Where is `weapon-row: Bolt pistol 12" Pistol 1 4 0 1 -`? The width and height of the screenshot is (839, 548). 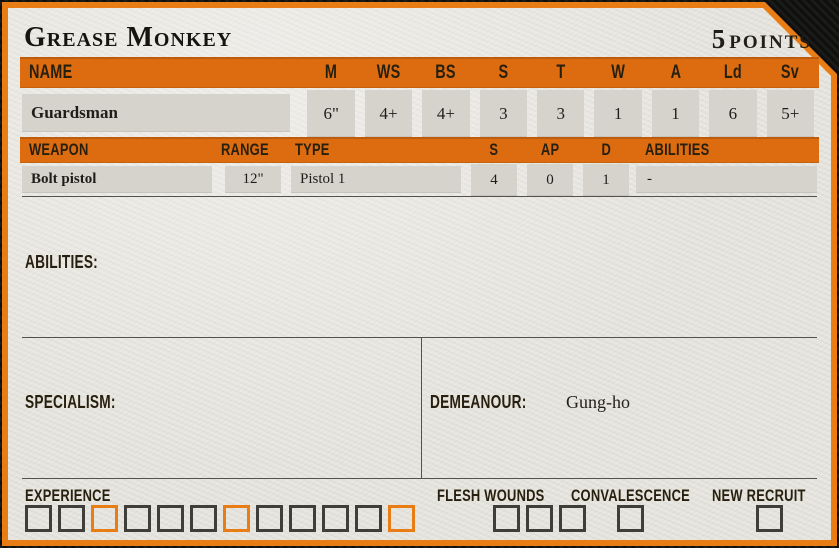 weapon-row: Bolt pistol 12" Pistol 1 4 0 1 - is located at coordinates (419, 180).